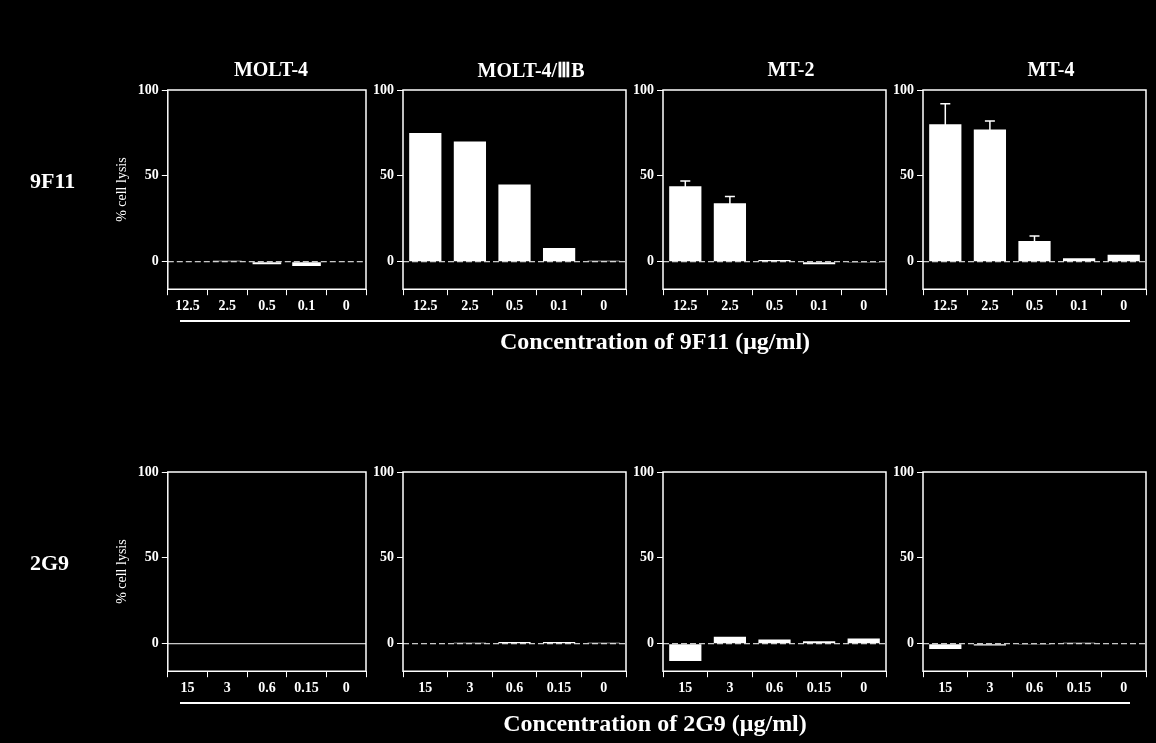 The width and height of the screenshot is (1156, 743). What do you see at coordinates (655, 719) in the screenshot?
I see `x-axis-title: Concentration of 2G9 (μg/ml)` at bounding box center [655, 719].